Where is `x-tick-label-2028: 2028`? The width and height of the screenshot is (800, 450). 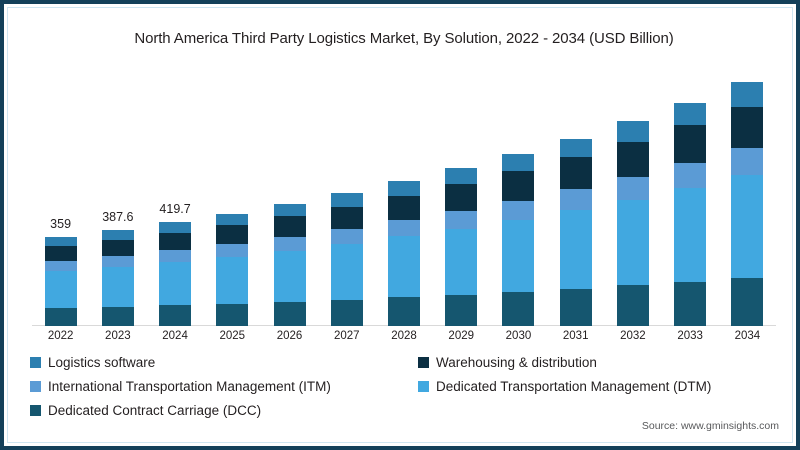 x-tick-label-2028: 2028 is located at coordinates (404, 336).